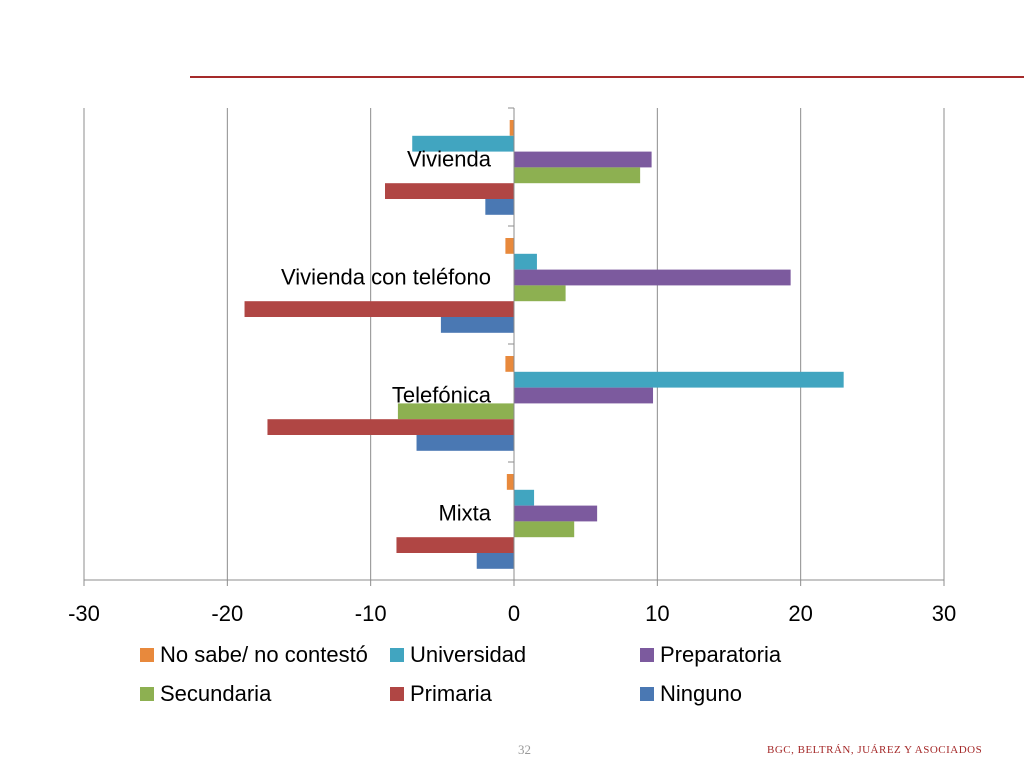 The image size is (1024, 768). What do you see at coordinates (449, 158) in the screenshot?
I see `category-label: Vivienda` at bounding box center [449, 158].